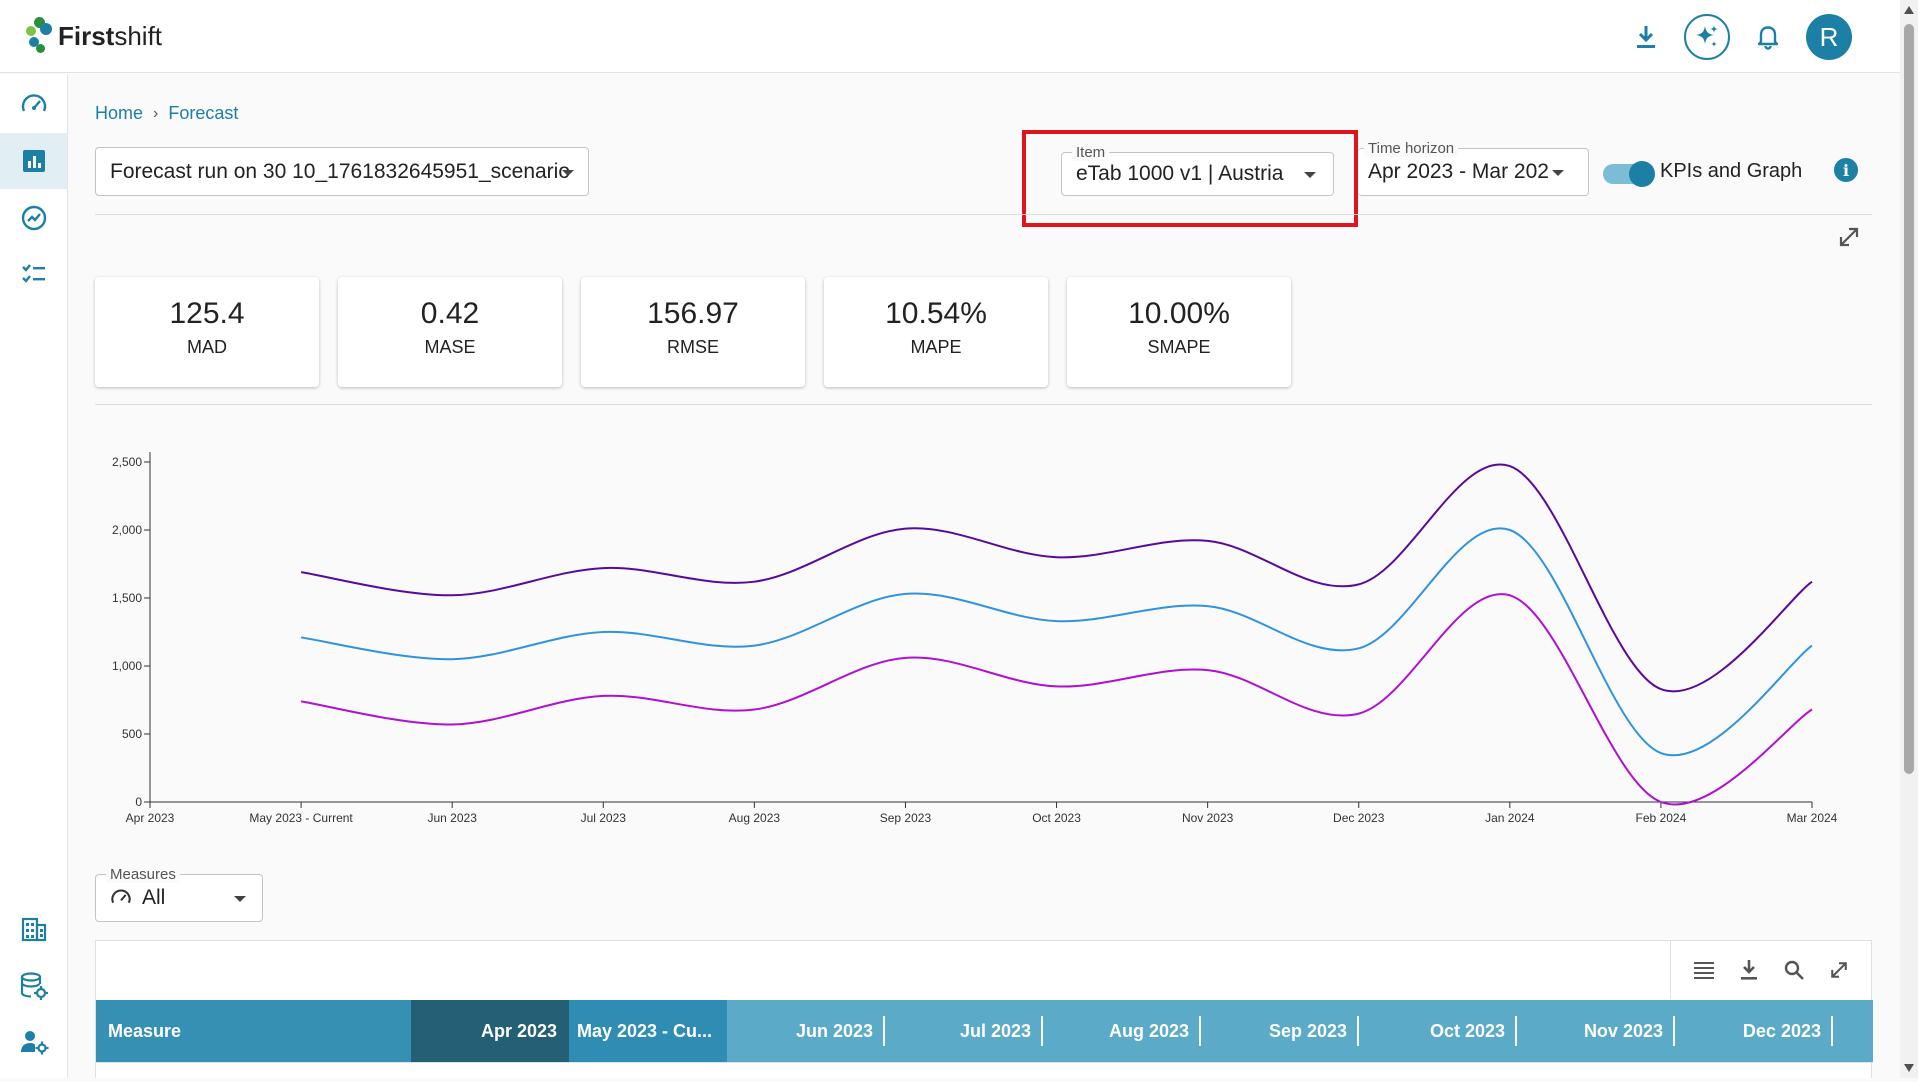 This screenshot has width=1918, height=1082. Describe the element at coordinates (1438, 1031) in the screenshot. I see `column-header-oct-2023: Oct 2023` at that location.